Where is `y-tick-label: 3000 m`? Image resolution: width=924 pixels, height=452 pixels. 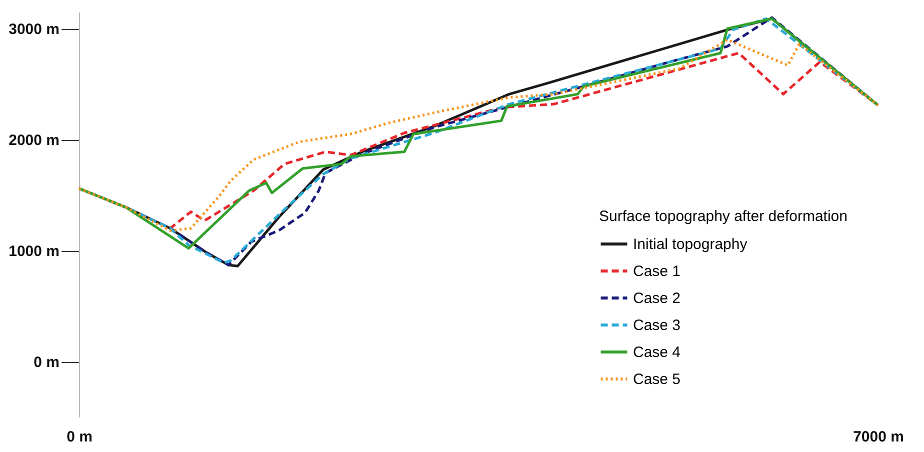
y-tick-label: 3000 m is located at coordinates (34, 29).